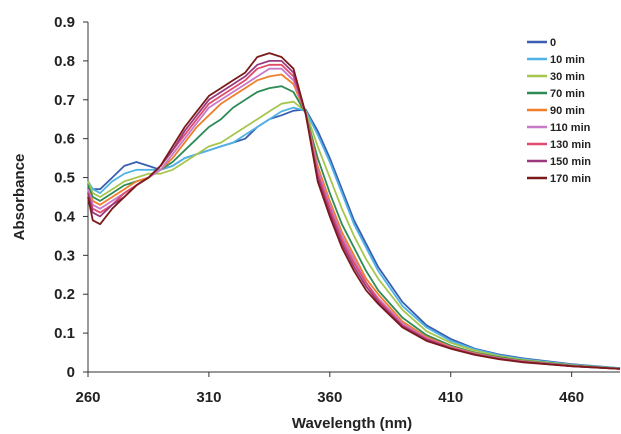 The image size is (621, 434). Describe the element at coordinates (64, 61) in the screenshot. I see `y-tick-label: 0.8` at that location.